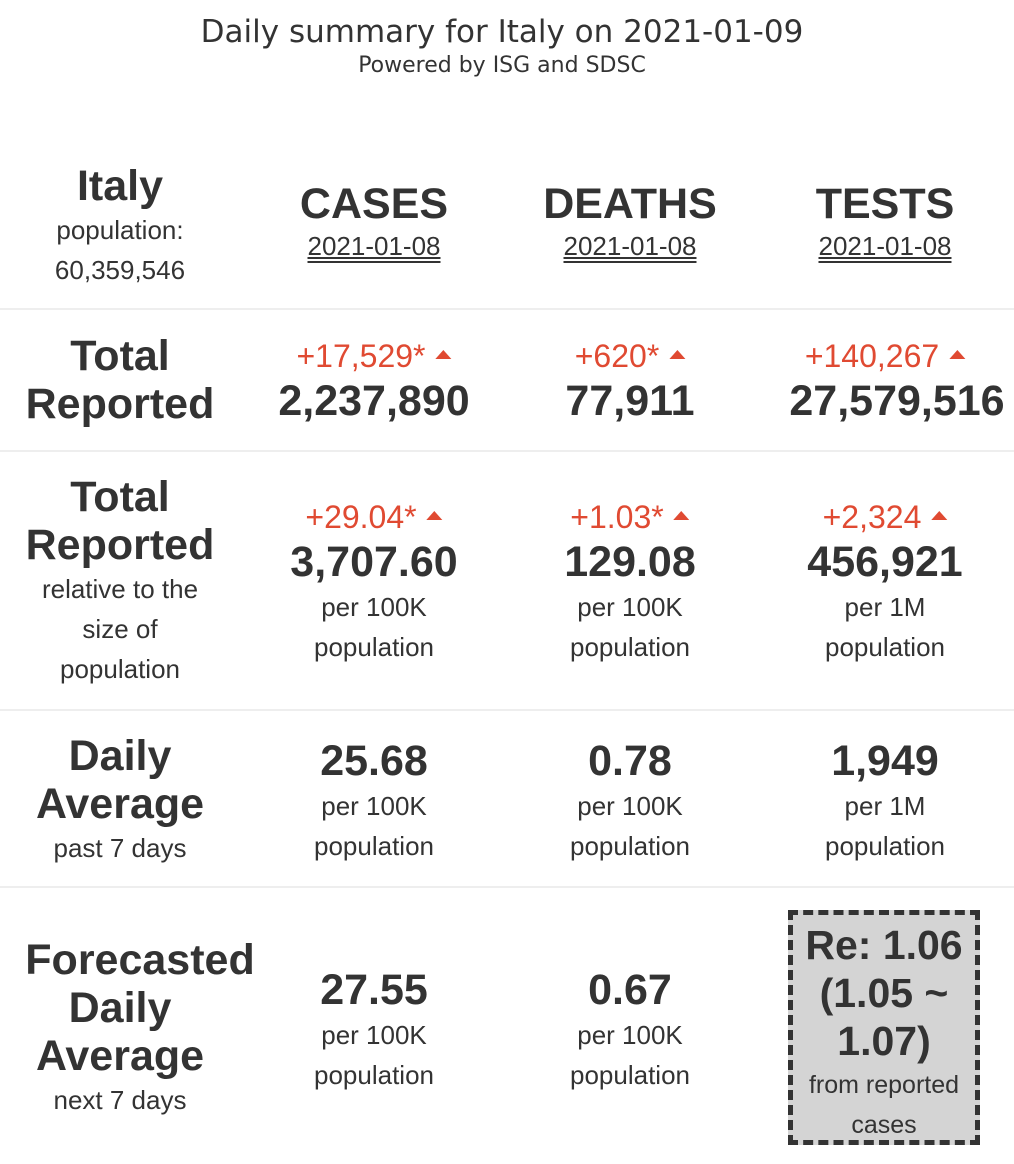 The width and height of the screenshot is (1014, 1164). What do you see at coordinates (120, 186) in the screenshot?
I see `country-name: Italy` at bounding box center [120, 186].